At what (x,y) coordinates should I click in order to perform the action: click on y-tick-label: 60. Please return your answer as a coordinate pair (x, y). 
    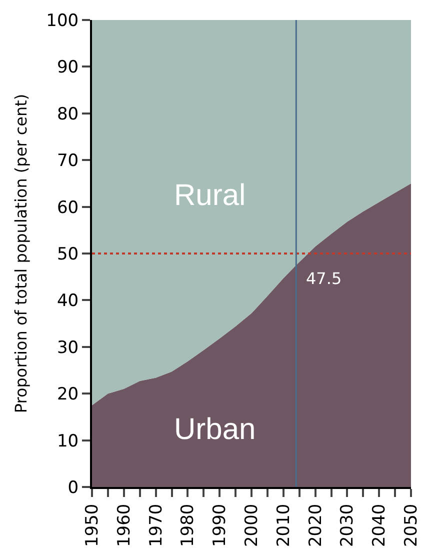
    Looking at the image, I should click on (67, 208).